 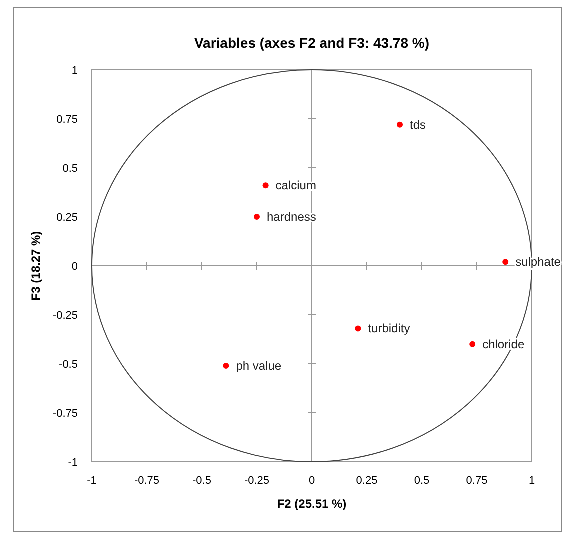 What do you see at coordinates (75, 71) in the screenshot?
I see `y-tick-label: 1` at bounding box center [75, 71].